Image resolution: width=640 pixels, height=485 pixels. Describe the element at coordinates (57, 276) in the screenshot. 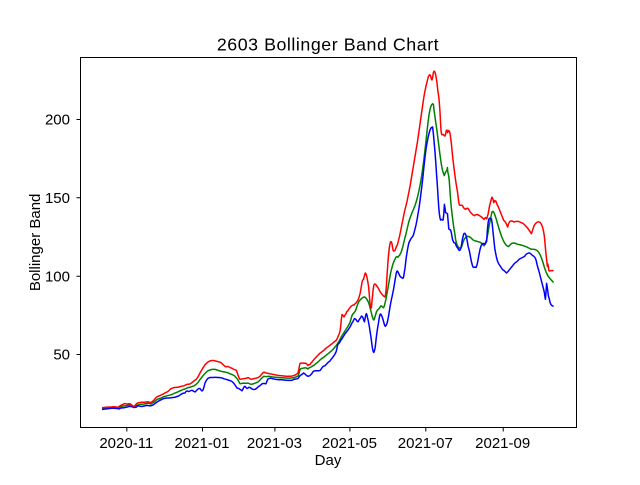

I see `svg-text: 100` at that location.